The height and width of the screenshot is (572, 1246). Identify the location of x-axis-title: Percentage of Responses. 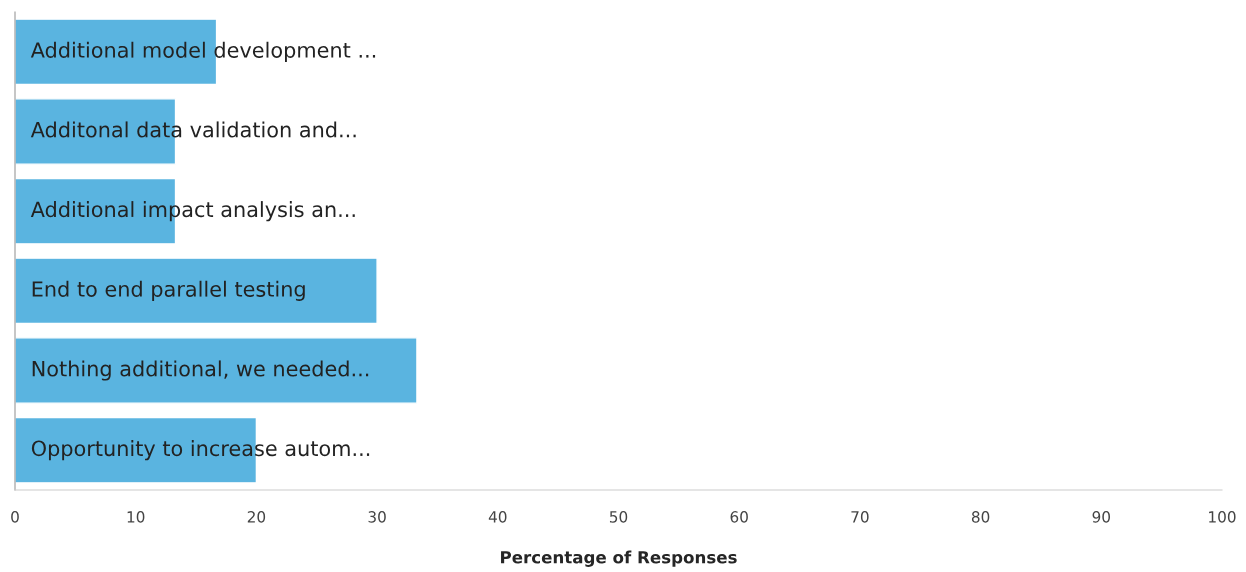
(619, 558).